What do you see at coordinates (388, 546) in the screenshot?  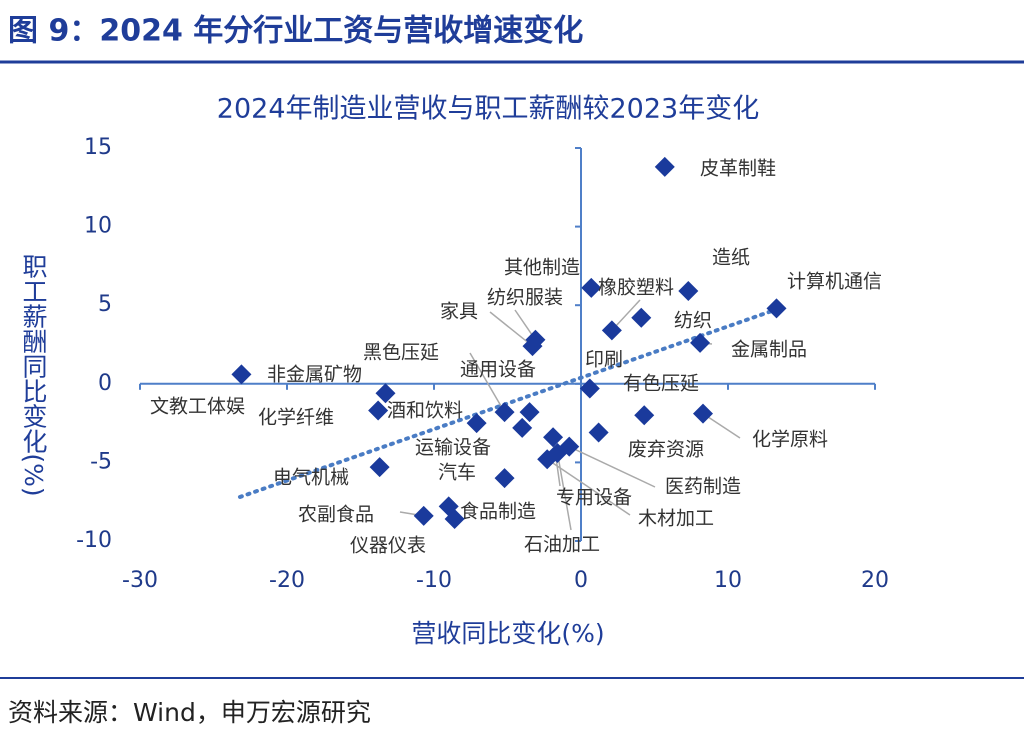 I see `point-label: 仪器仪表` at bounding box center [388, 546].